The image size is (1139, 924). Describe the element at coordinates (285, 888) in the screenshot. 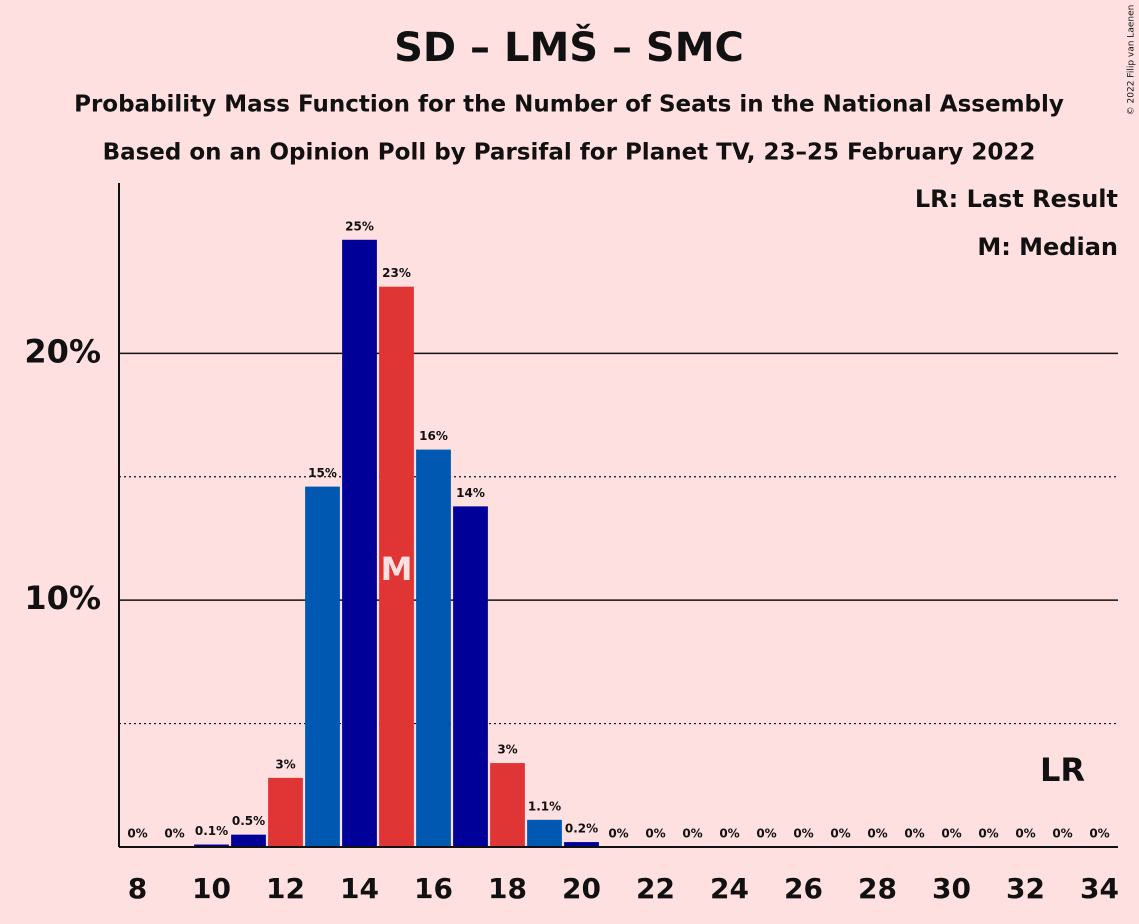

I see `x-tick-label: 12` at that location.